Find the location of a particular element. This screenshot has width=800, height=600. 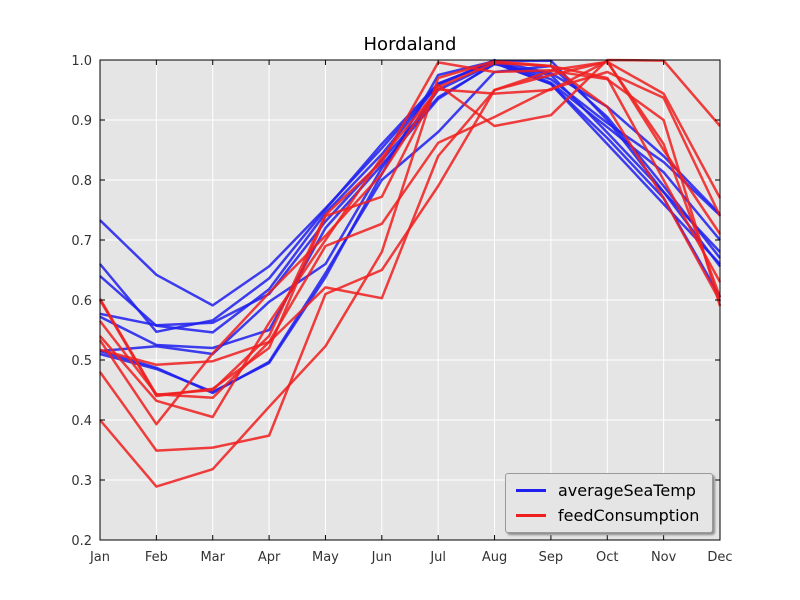

x-tick-label: Aug is located at coordinates (494, 557).